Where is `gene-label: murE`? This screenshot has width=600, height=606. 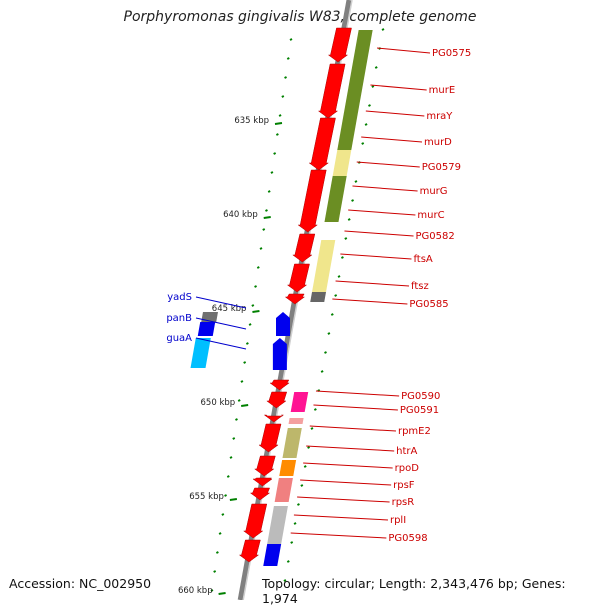
gene-label: murE is located at coordinates (442, 90).